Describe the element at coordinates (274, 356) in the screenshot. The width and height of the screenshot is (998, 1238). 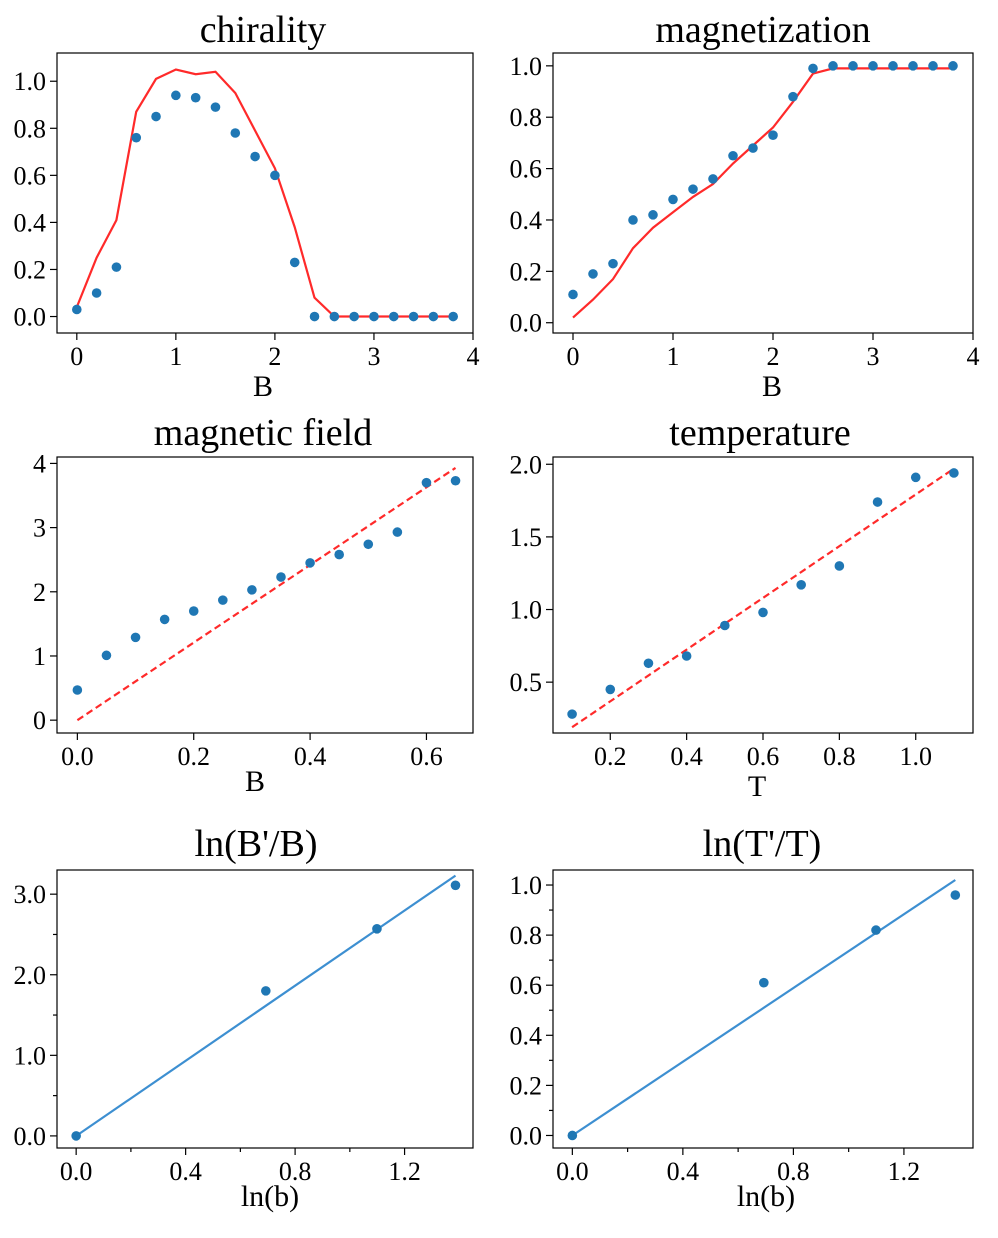
I see `x-tick-label: 2` at that location.